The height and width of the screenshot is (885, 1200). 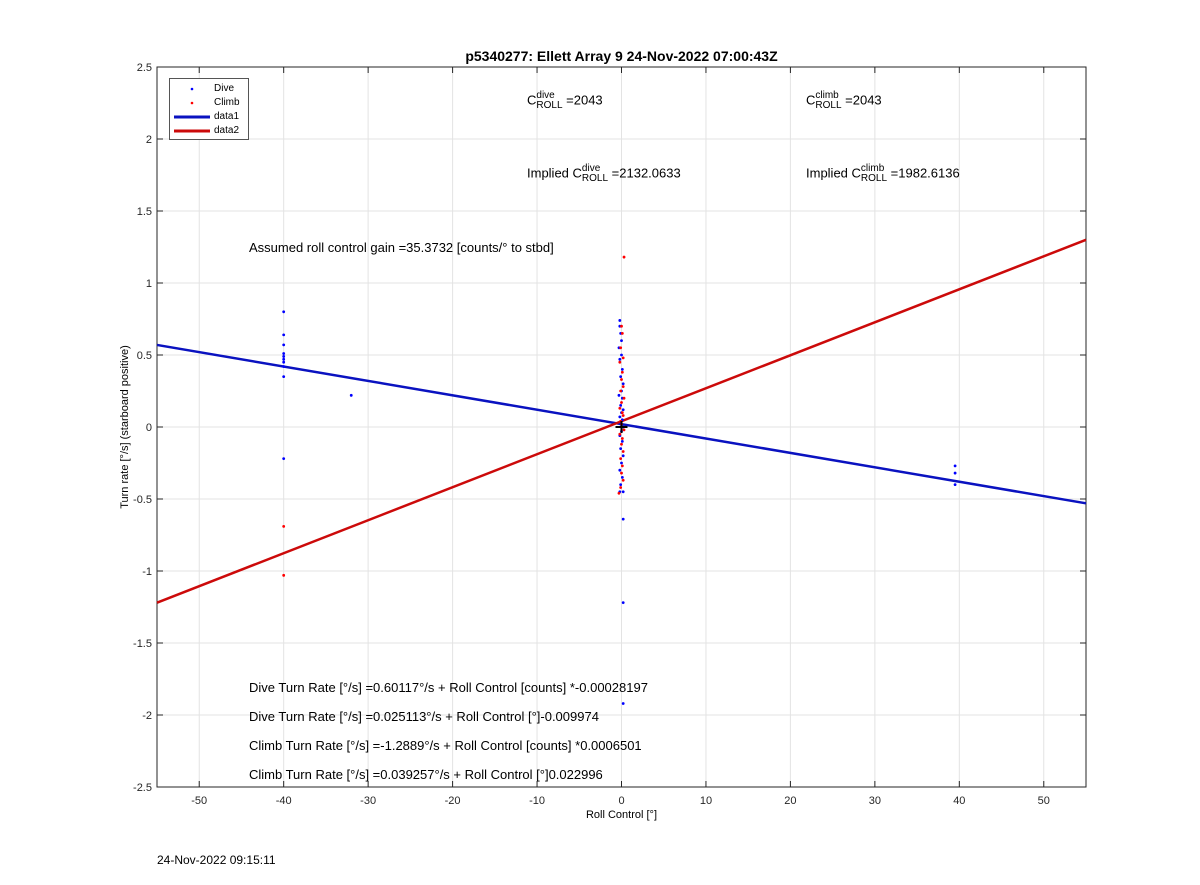 What do you see at coordinates (149, 140) in the screenshot?
I see `y-tick-label: 2` at bounding box center [149, 140].